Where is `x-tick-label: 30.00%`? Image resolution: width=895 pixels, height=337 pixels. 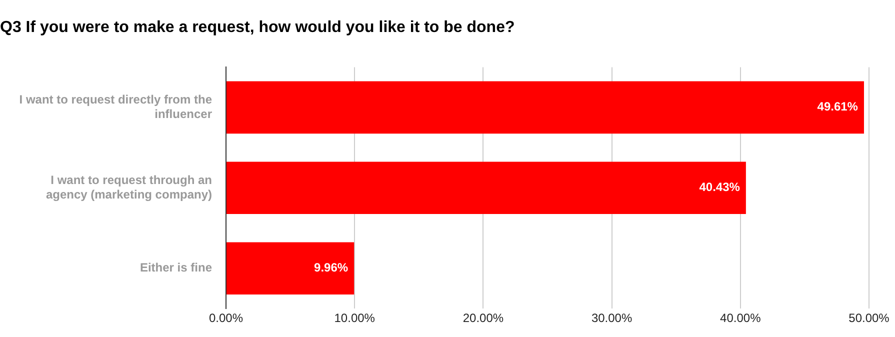
x-tick-label: 30.00% is located at coordinates (611, 318).